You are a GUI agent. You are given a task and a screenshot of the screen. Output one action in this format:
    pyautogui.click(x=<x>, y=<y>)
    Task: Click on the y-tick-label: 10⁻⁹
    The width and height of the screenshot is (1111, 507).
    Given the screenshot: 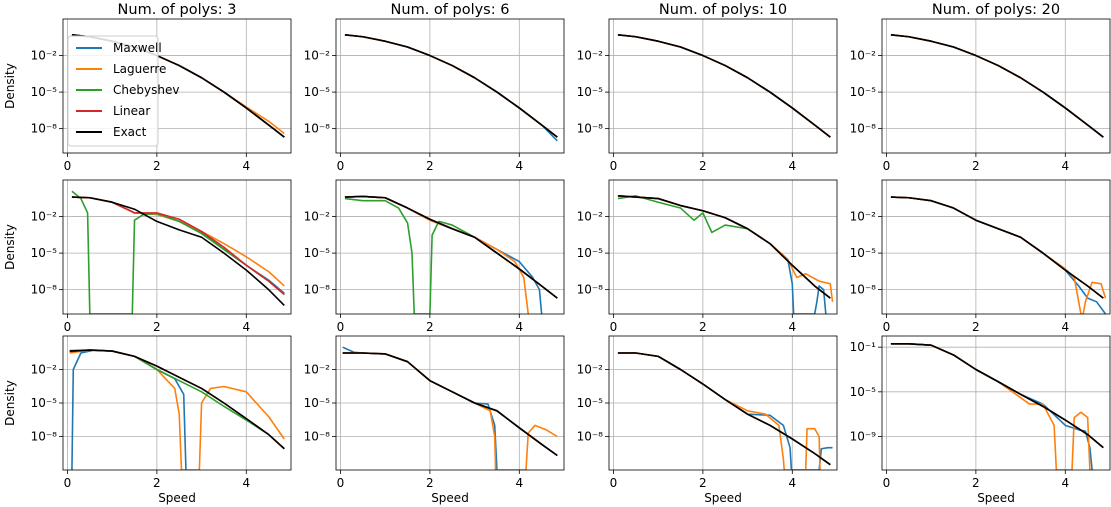 What is the action you would take?
    pyautogui.click(x=863, y=437)
    